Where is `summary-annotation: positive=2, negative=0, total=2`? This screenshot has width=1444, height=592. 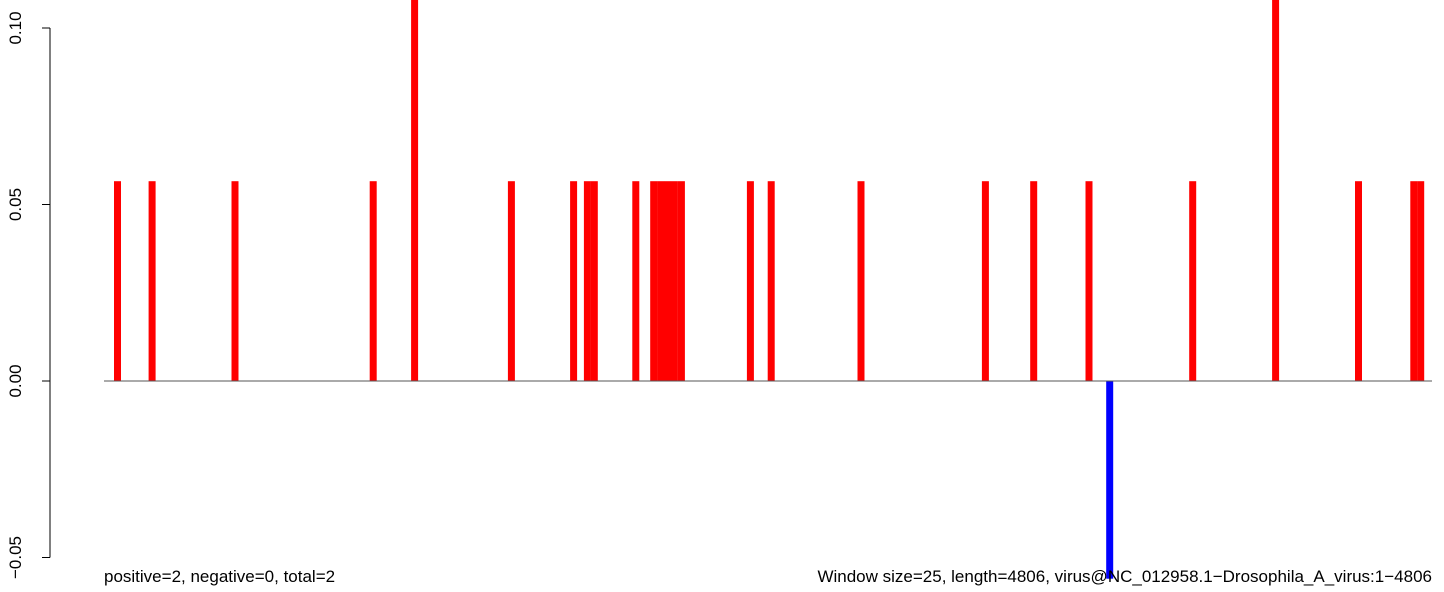
summary-annotation: positive=2, negative=0, total=2 is located at coordinates (219, 576).